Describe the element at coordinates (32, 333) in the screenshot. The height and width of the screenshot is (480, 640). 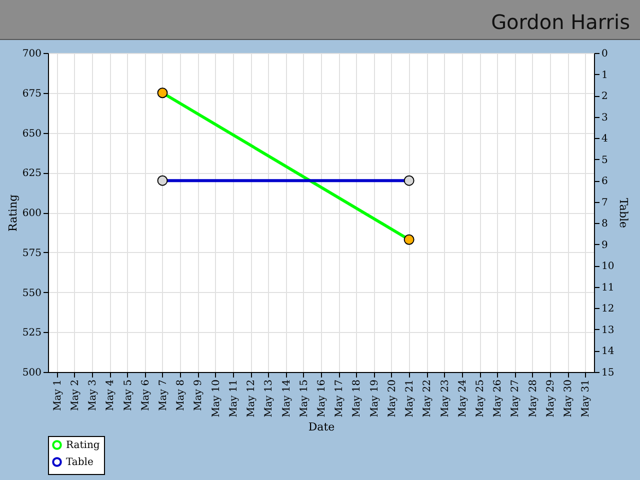
I see `y-tick-label: 525` at that location.